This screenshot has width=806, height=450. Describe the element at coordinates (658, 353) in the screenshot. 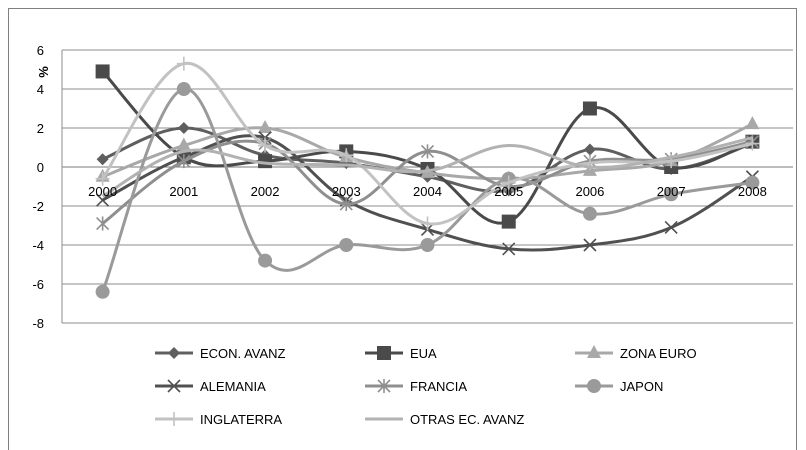

I see `legend-label: ZONA EURO` at that location.